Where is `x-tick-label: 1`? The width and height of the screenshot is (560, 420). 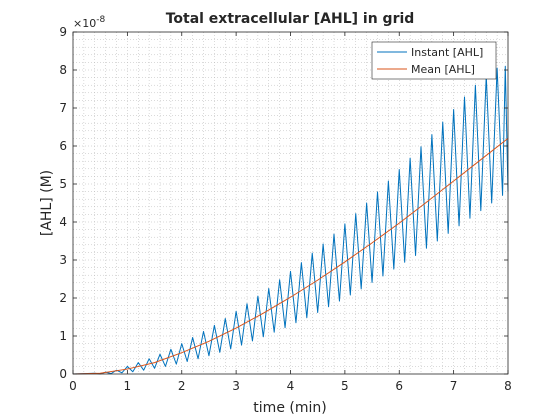 x-tick-label: 1 is located at coordinates (128, 386).